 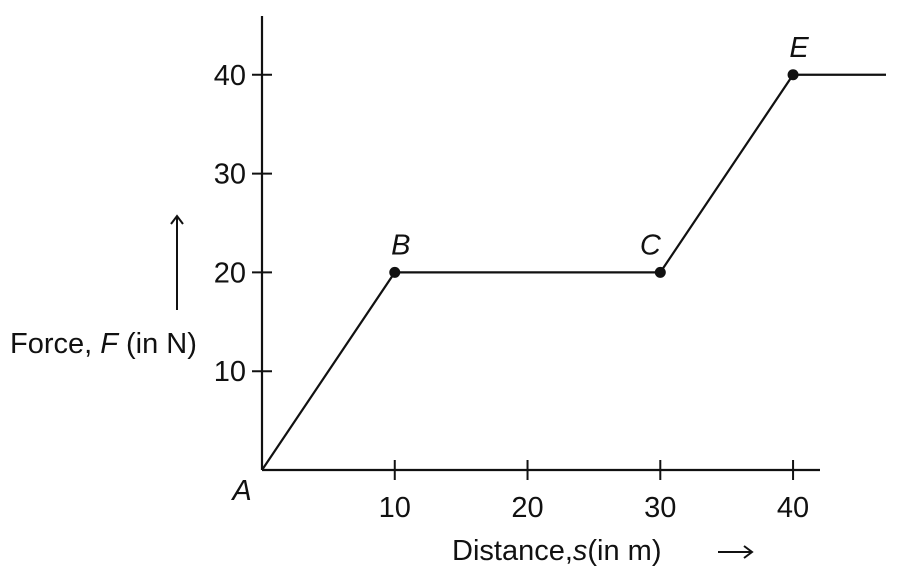 I want to click on origin-label: A, so click(x=240, y=491).